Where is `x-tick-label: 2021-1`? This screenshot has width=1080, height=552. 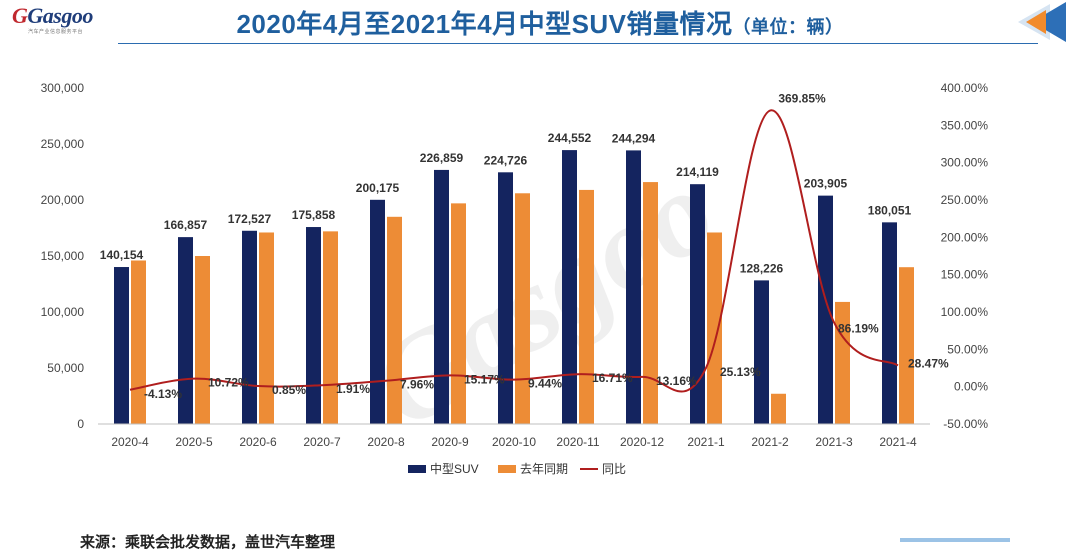 x-tick-label: 2021-1 is located at coordinates (706, 442).